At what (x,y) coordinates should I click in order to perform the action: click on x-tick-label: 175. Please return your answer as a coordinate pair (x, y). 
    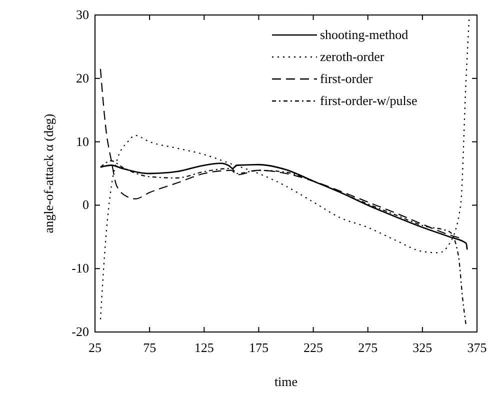
    Looking at the image, I should click on (258, 347).